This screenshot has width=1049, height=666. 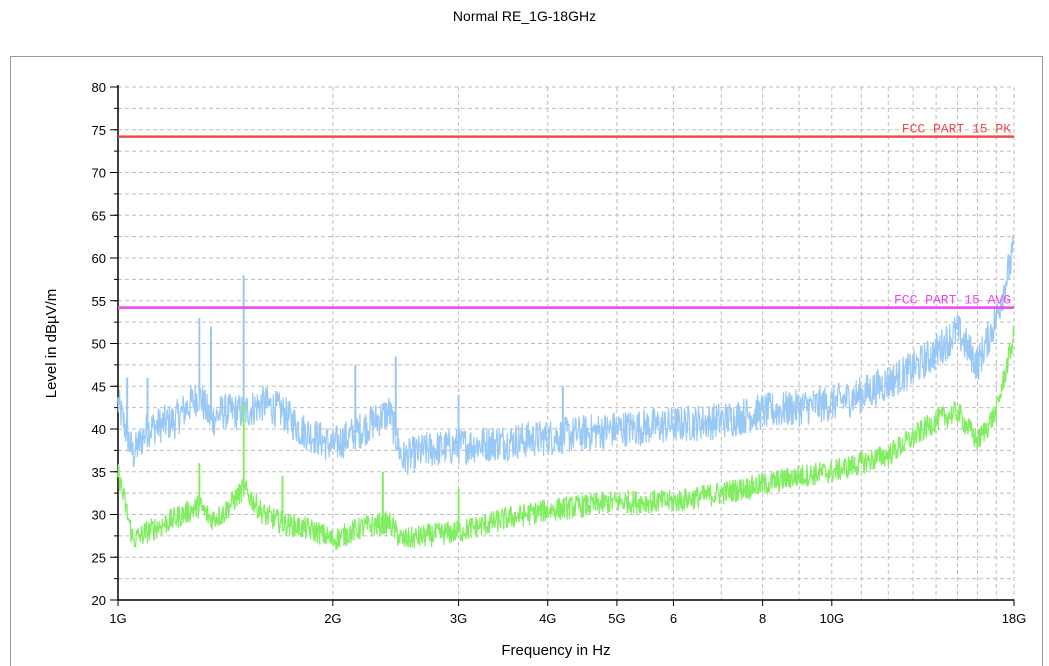 I want to click on pk-limit-label: FCC PART 15 PK, so click(x=956, y=129).